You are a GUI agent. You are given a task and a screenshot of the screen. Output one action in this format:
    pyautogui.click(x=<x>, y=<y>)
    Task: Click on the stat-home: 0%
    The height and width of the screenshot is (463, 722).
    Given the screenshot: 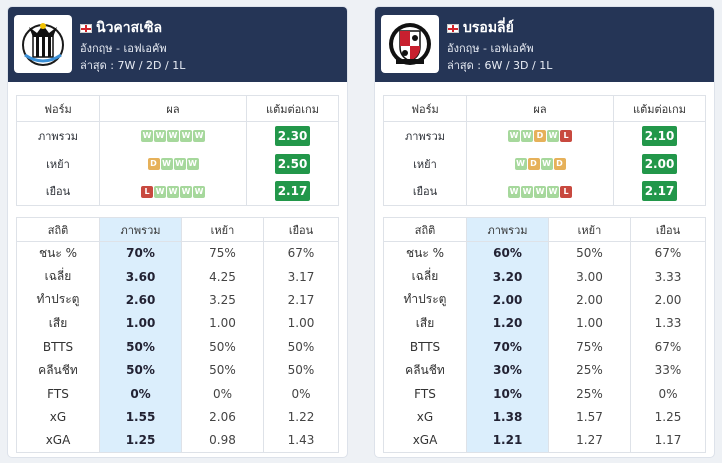 What is the action you would take?
    pyautogui.click(x=222, y=393)
    